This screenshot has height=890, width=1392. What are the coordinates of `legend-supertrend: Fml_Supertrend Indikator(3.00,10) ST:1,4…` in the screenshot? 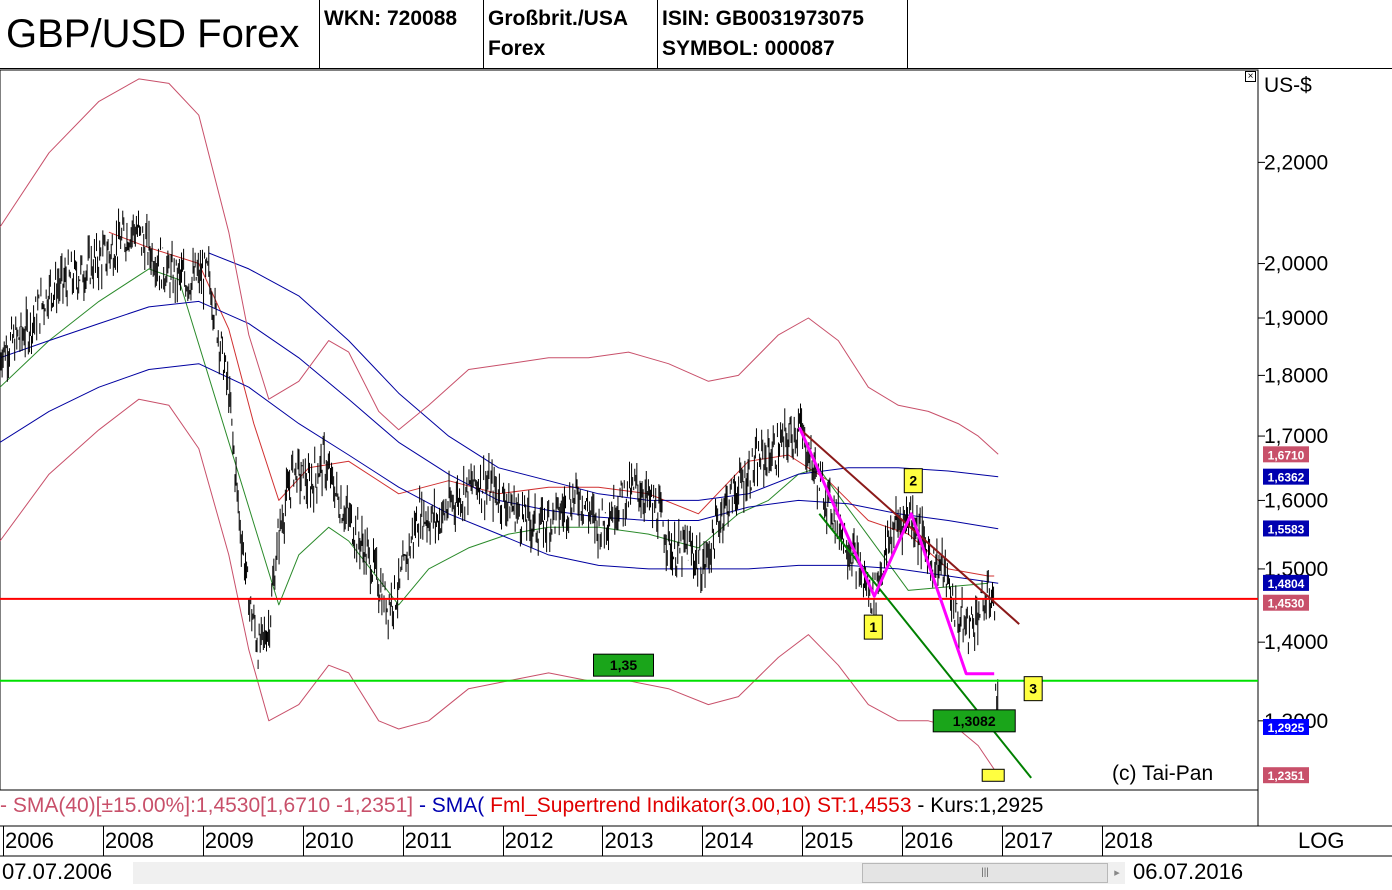 It's located at (698, 805).